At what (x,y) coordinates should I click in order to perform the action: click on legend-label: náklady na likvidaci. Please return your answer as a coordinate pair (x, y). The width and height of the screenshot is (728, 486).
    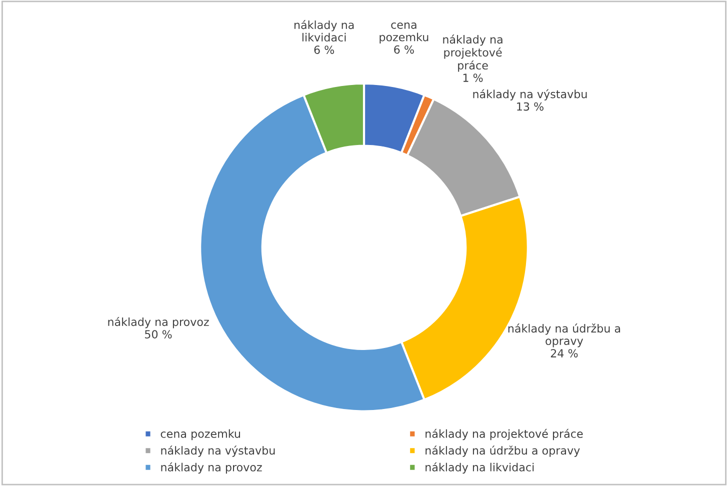
    Looking at the image, I should click on (480, 468).